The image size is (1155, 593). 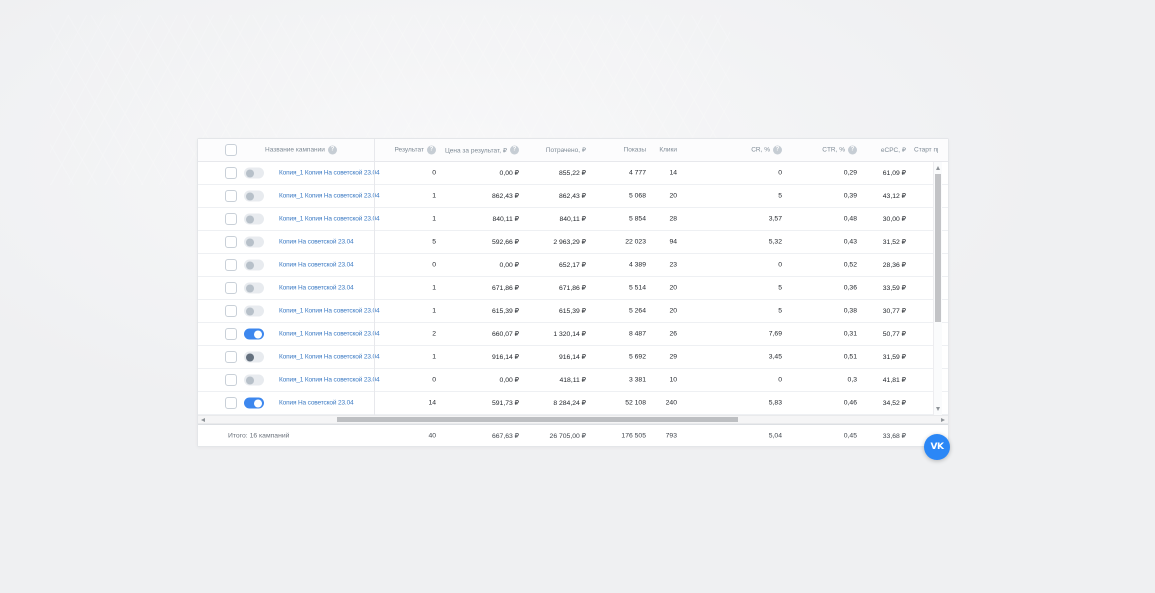 I want to click on column-header-shows: Показы, so click(x=635, y=150).